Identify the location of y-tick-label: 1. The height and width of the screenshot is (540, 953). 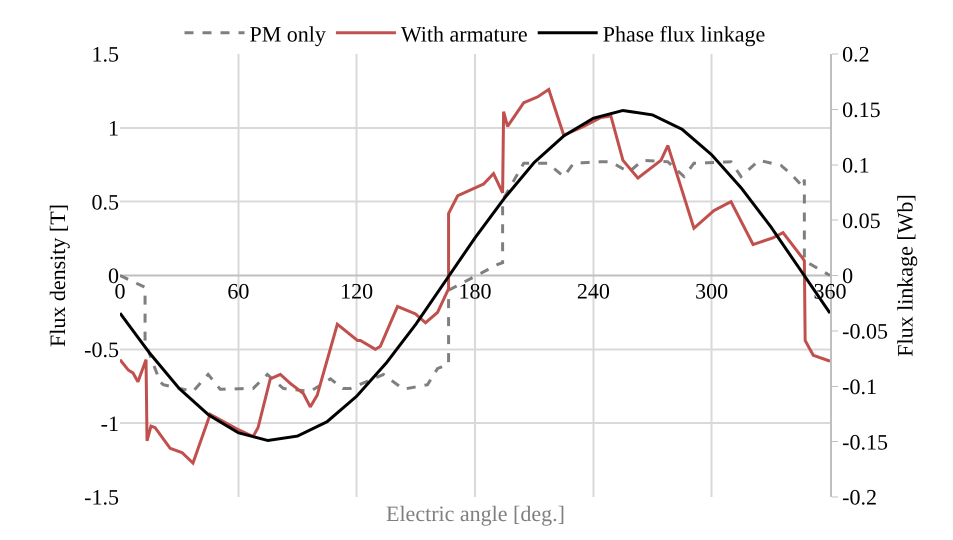
(113, 128).